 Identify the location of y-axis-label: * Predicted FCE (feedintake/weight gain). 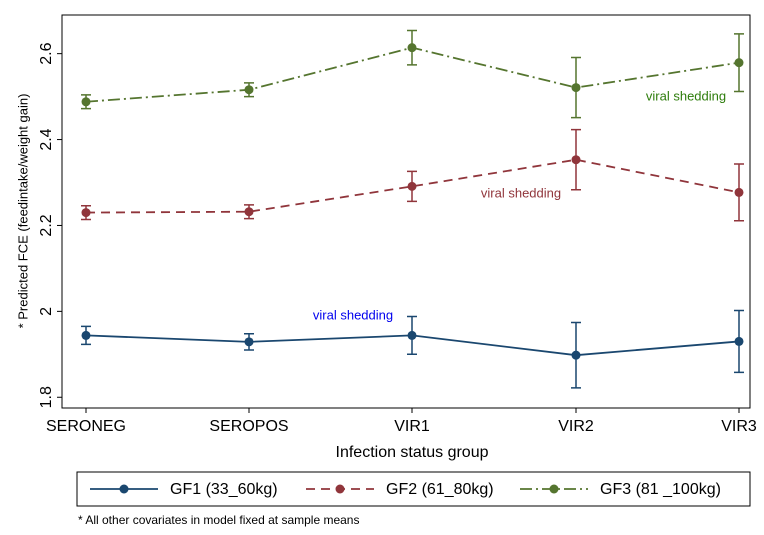
(22, 211).